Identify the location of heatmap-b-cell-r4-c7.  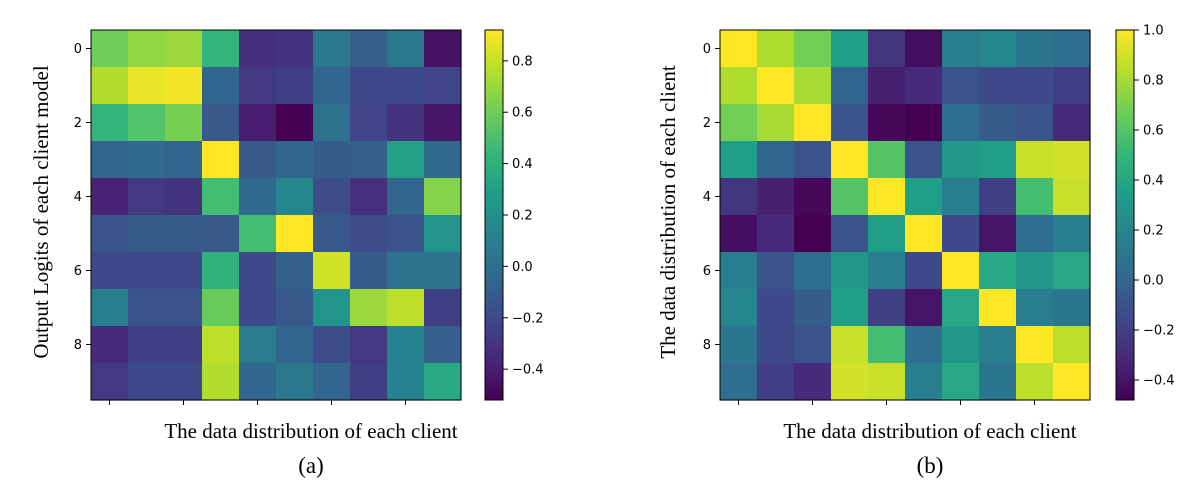
(998, 197).